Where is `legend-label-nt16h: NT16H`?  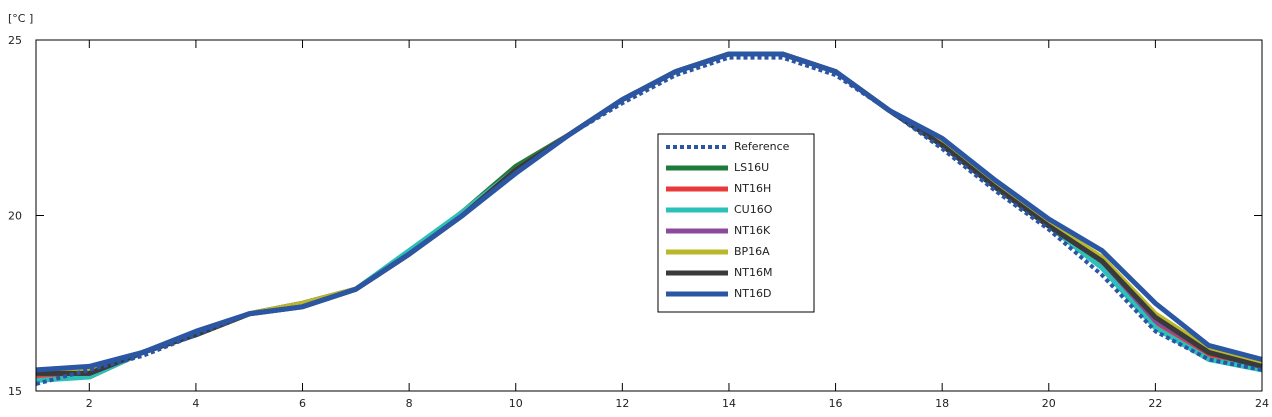
legend-label-nt16h: NT16H is located at coordinates (752, 188).